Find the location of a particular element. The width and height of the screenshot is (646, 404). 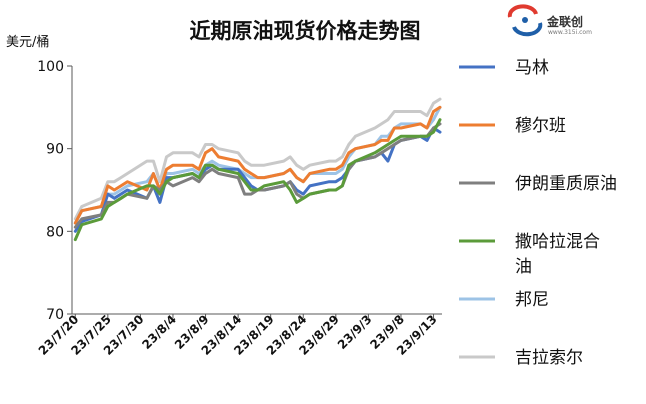

legend-item-3: 伊朗重质原油 is located at coordinates (538, 184).